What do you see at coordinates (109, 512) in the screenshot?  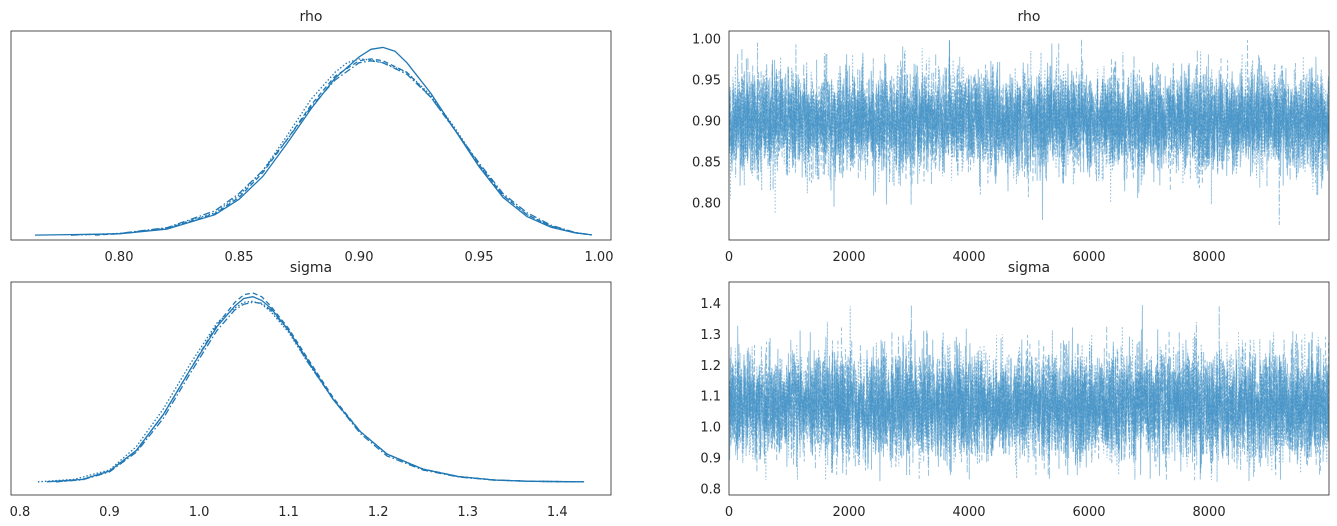 I see `x-tick-label: 0.9` at bounding box center [109, 512].